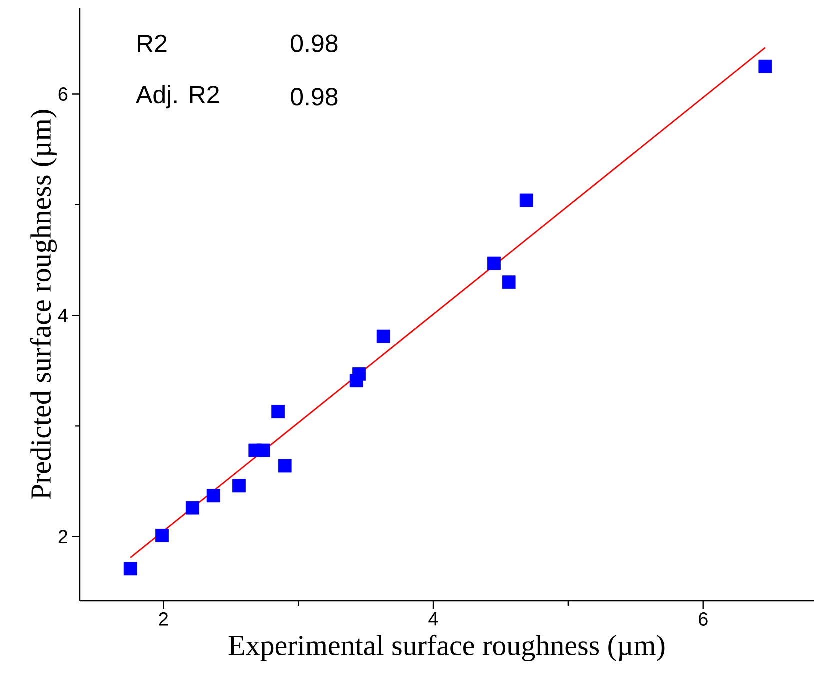 The height and width of the screenshot is (700, 814). What do you see at coordinates (163, 619) in the screenshot?
I see `x-tick-label: 2` at bounding box center [163, 619].